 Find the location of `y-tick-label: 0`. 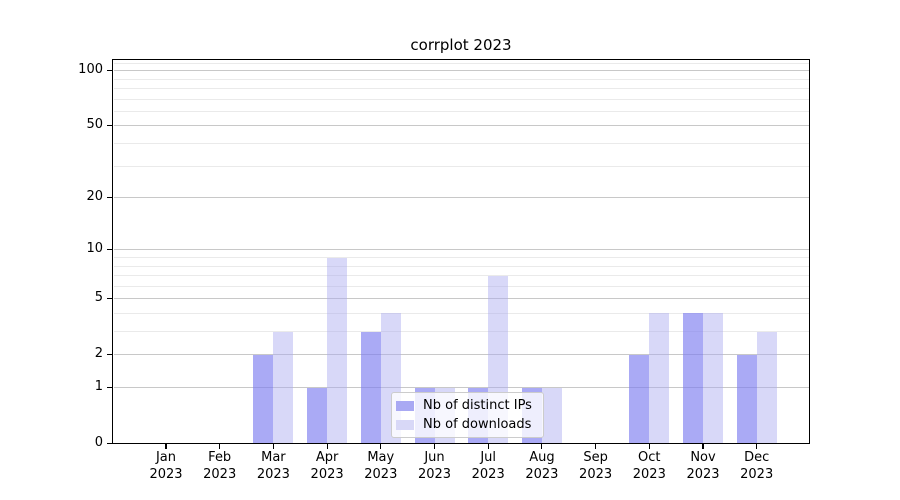

y-tick-label: 0 is located at coordinates (98, 442).